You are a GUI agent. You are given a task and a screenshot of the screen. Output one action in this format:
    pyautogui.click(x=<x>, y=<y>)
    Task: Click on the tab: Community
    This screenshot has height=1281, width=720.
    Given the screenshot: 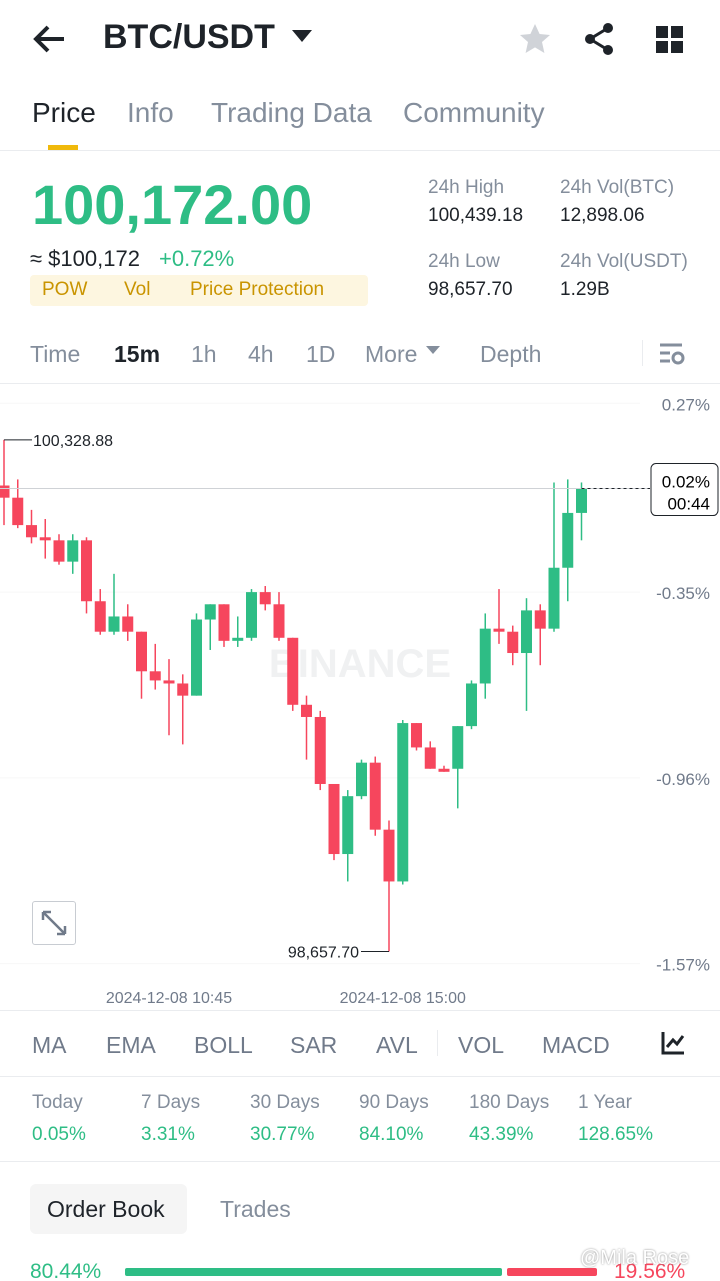 What is the action you would take?
    pyautogui.click(x=474, y=112)
    